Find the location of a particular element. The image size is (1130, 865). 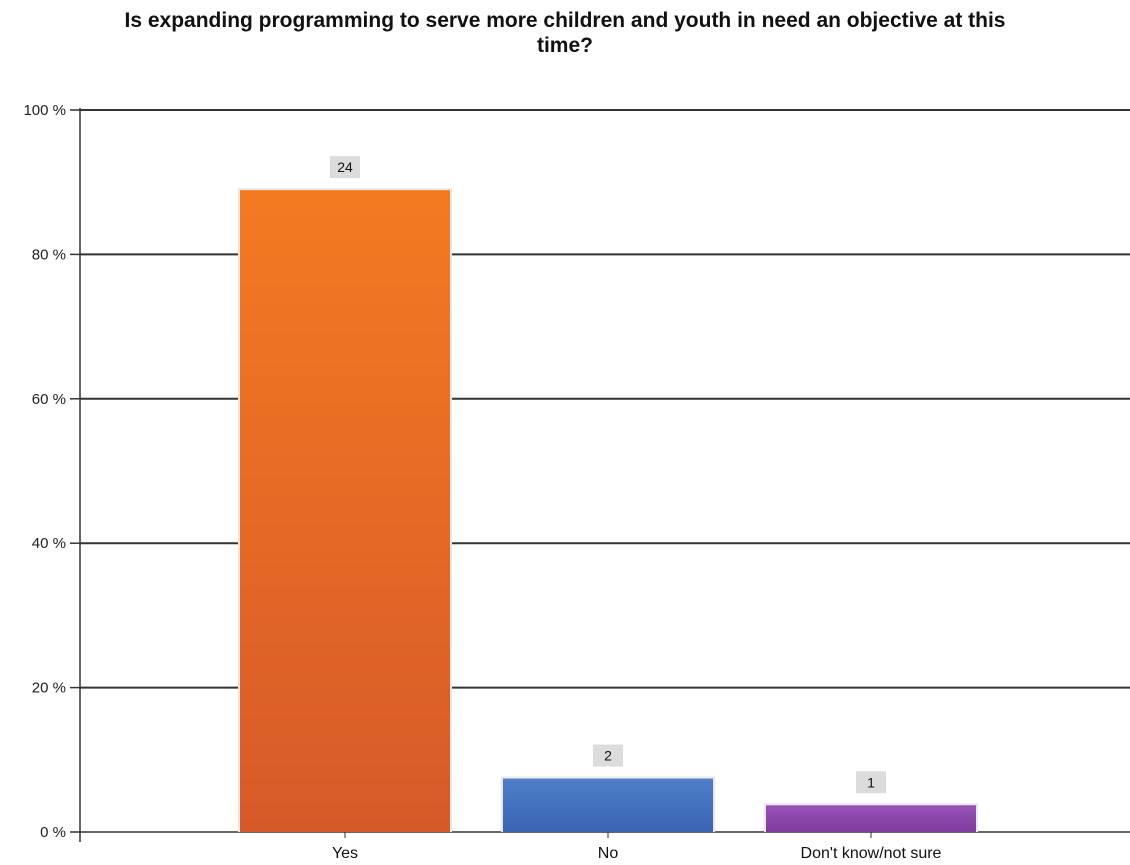

x-tick-label-0: Yes is located at coordinates (345, 853).